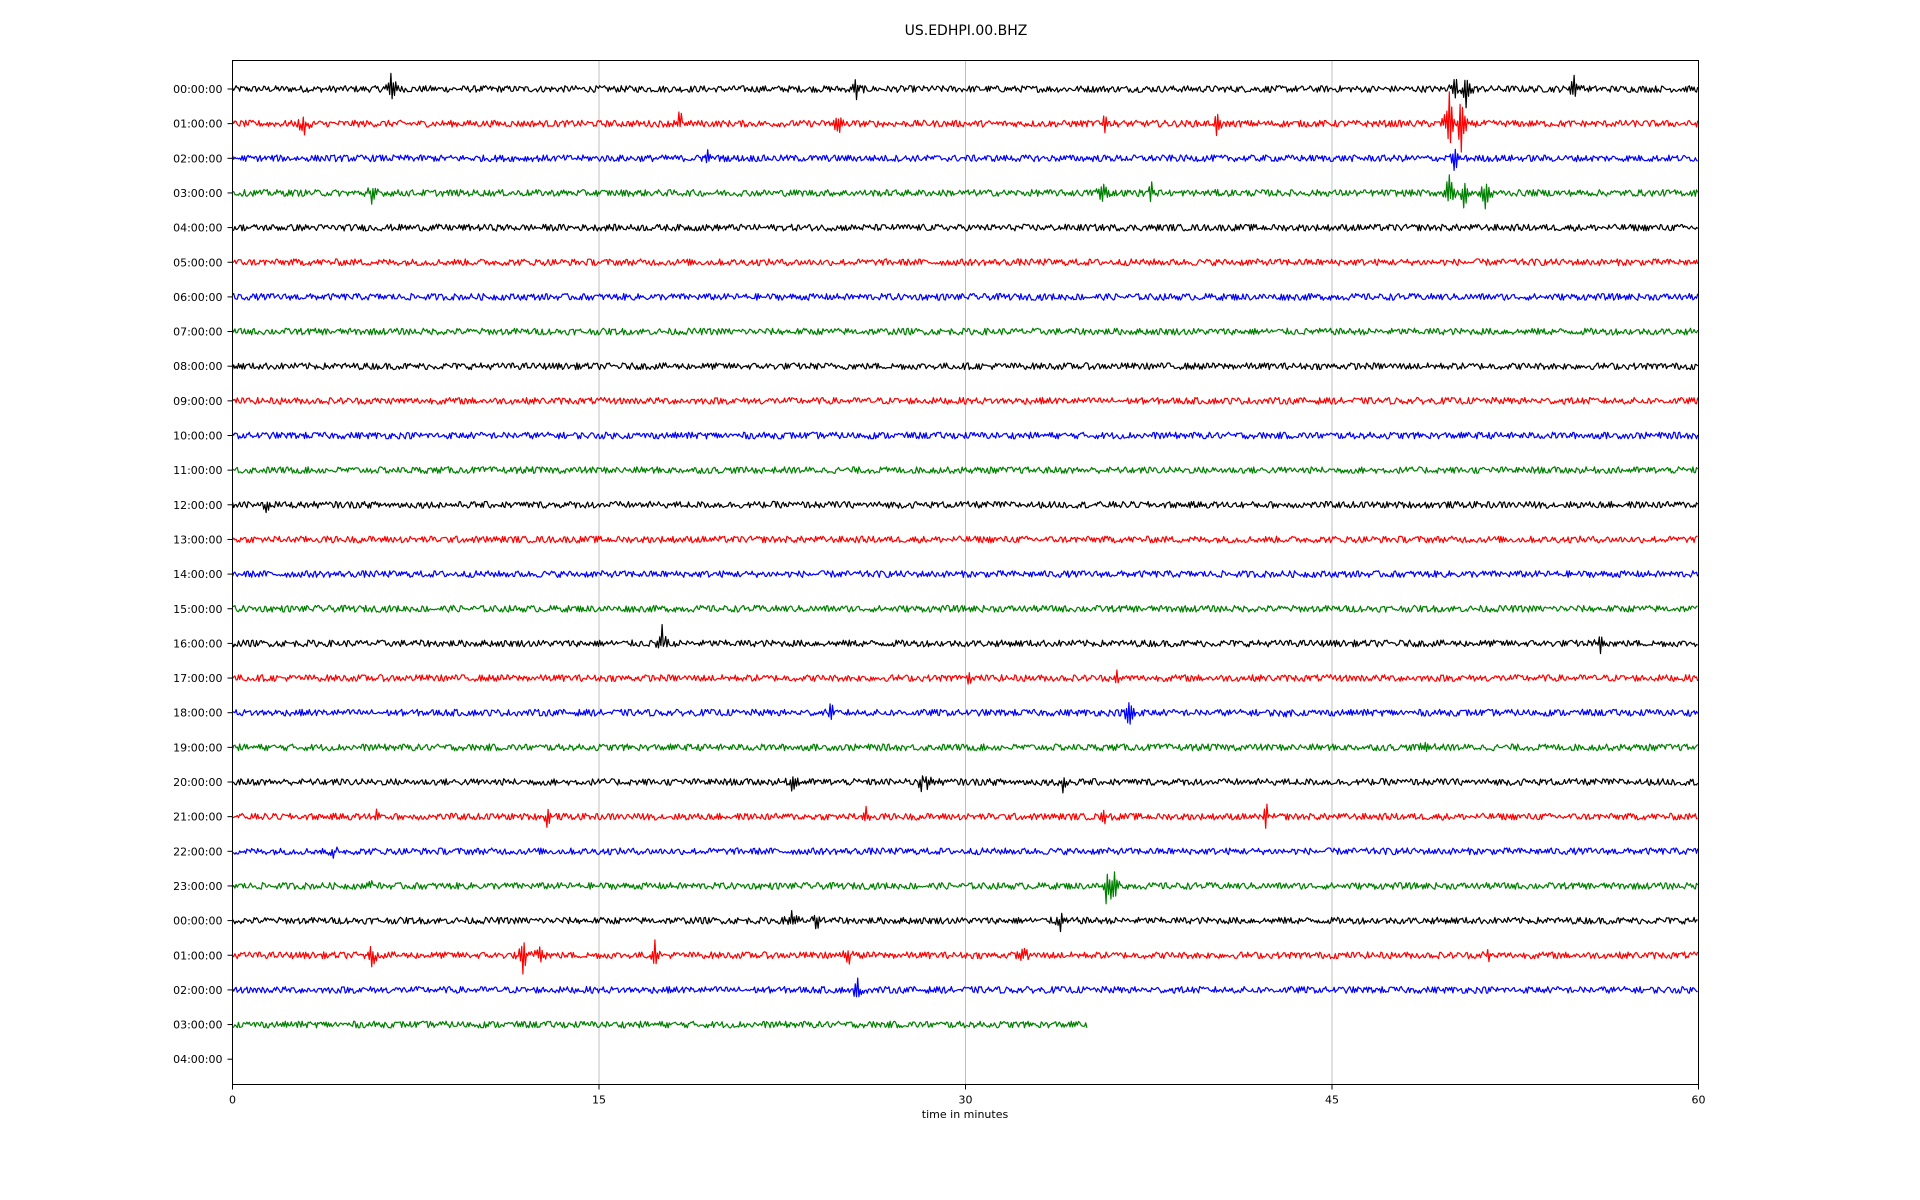  Describe the element at coordinates (232, 1100) in the screenshot. I see `x-tick-label: 0` at that location.